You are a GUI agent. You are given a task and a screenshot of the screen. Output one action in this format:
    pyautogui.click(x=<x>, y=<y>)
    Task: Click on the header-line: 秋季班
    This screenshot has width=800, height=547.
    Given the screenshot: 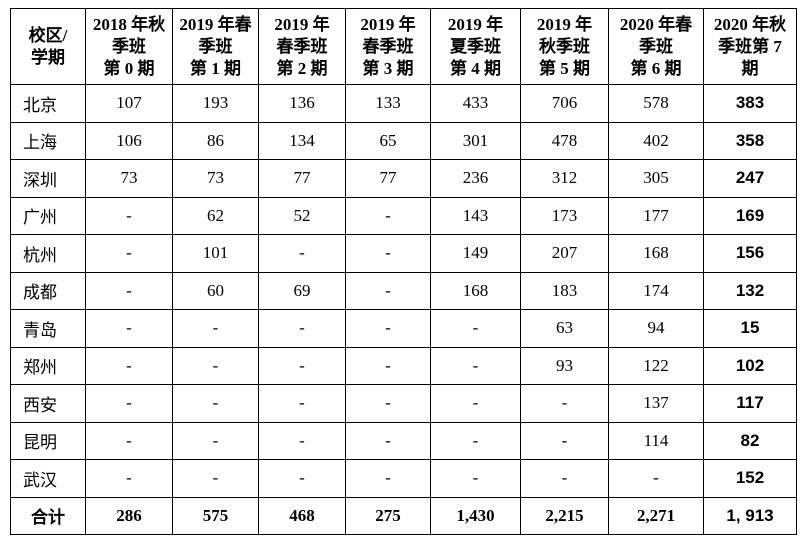 What is the action you would take?
    pyautogui.click(x=564, y=46)
    